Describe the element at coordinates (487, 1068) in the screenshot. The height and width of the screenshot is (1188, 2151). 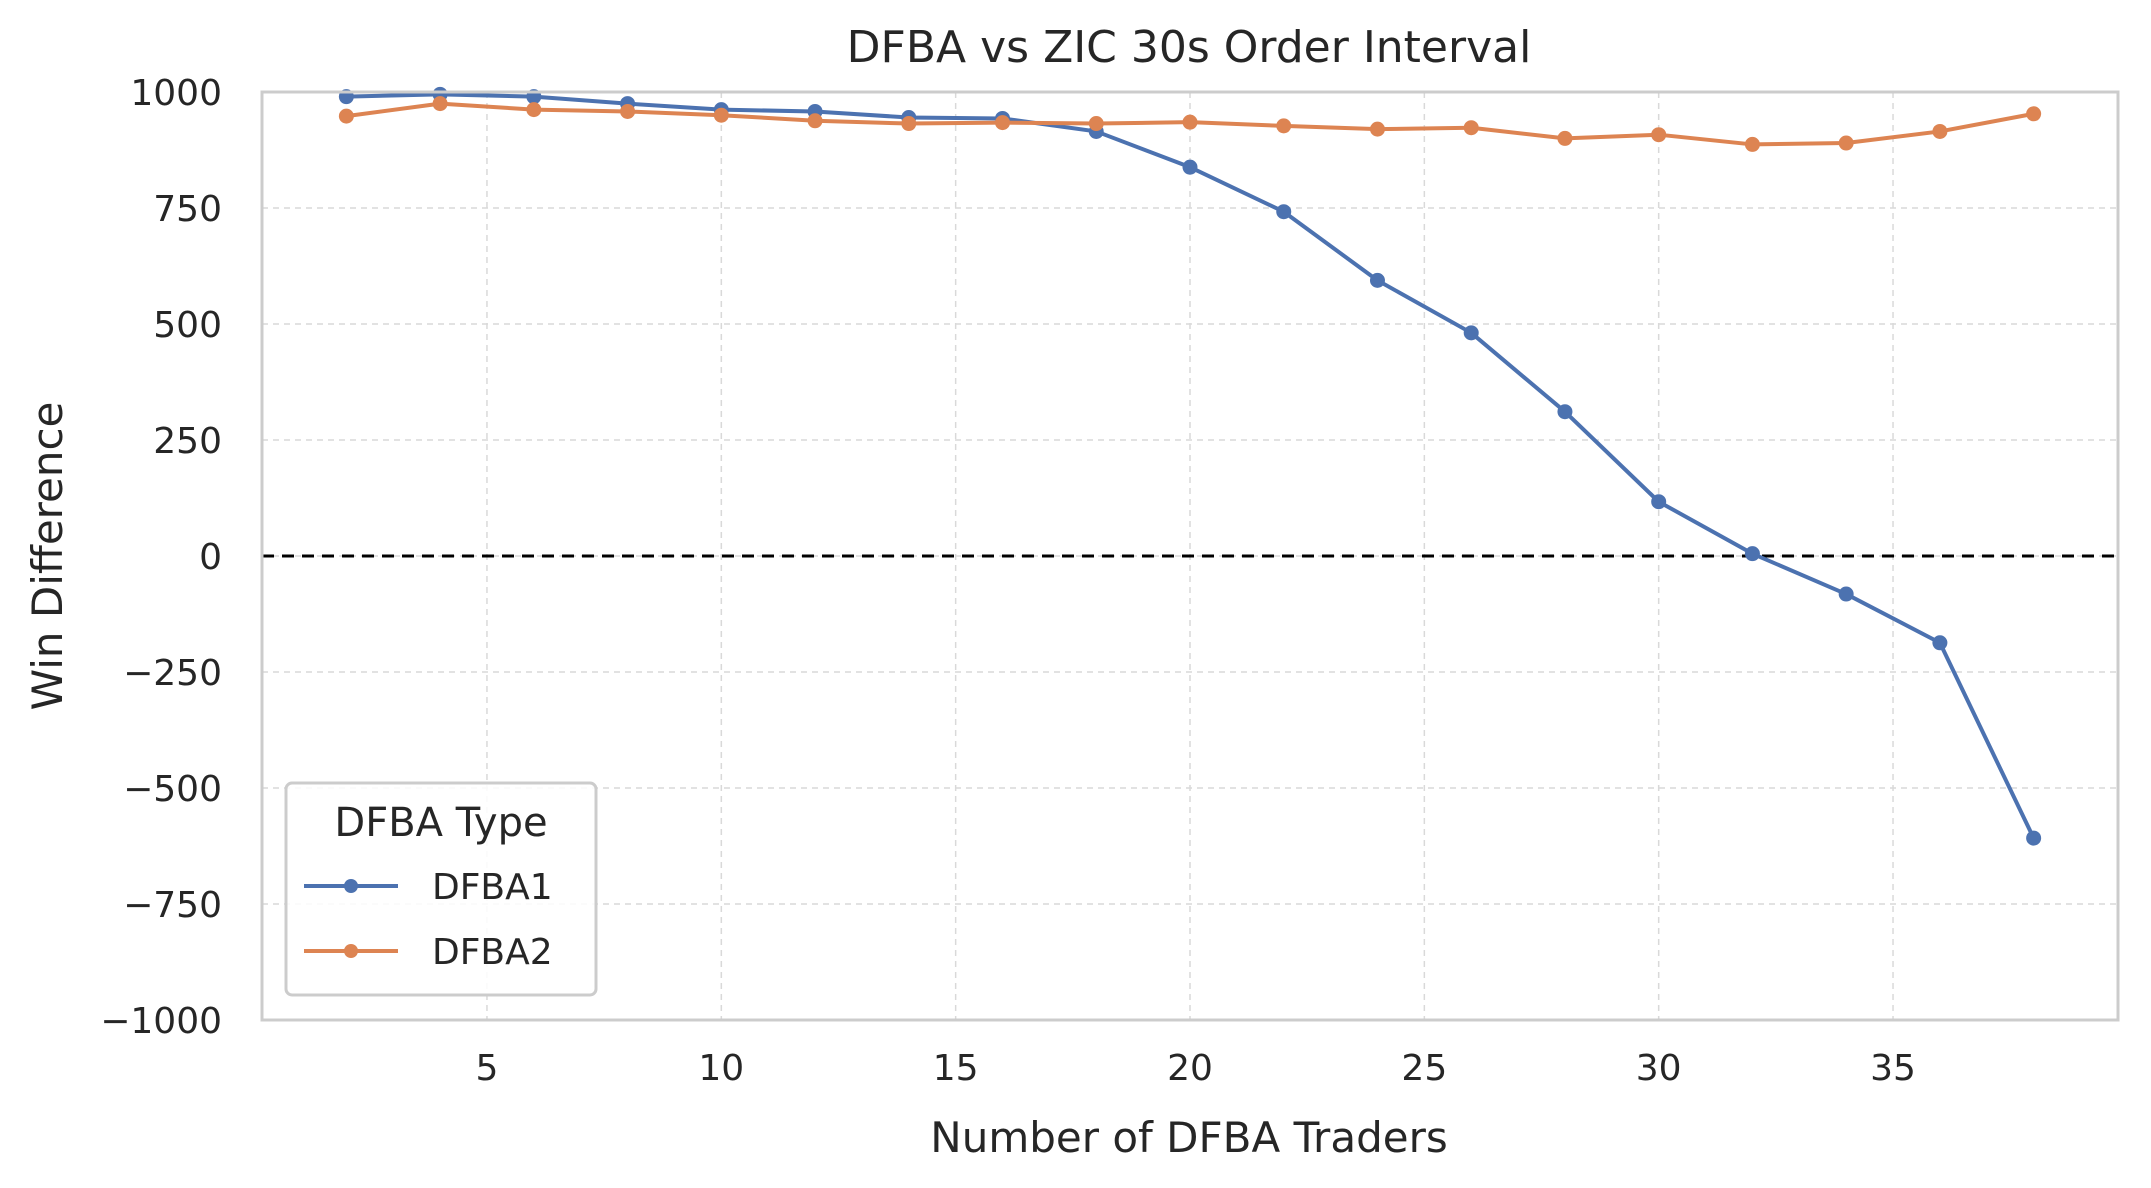
I see `x-tick-label: 5` at that location.